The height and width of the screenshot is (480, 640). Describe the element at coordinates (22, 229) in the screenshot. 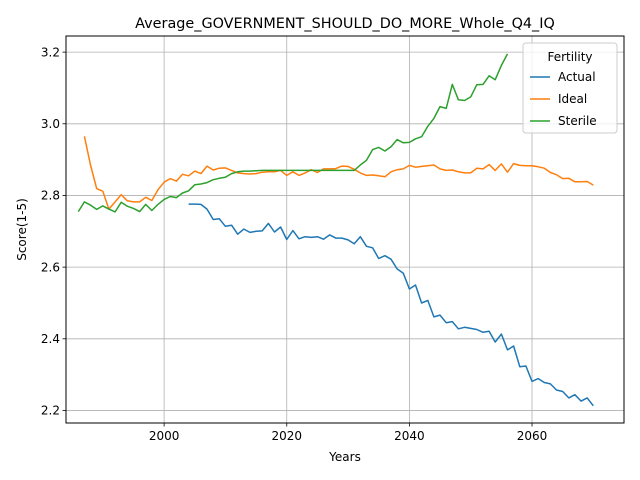

I see `y-axis-label: Score(1-5)` at that location.